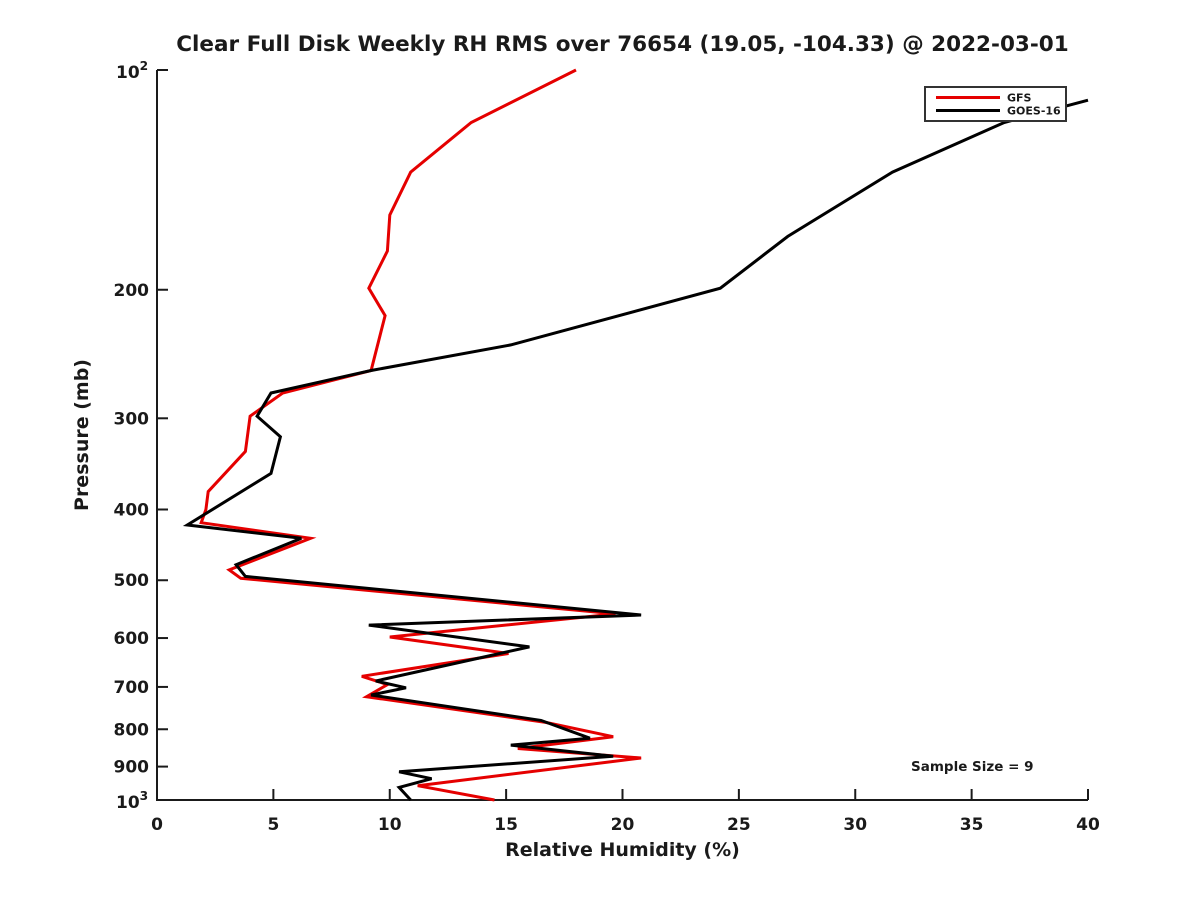 This screenshot has width=1200, height=900. Describe the element at coordinates (623, 825) in the screenshot. I see `x-tick-label: 20` at that location.